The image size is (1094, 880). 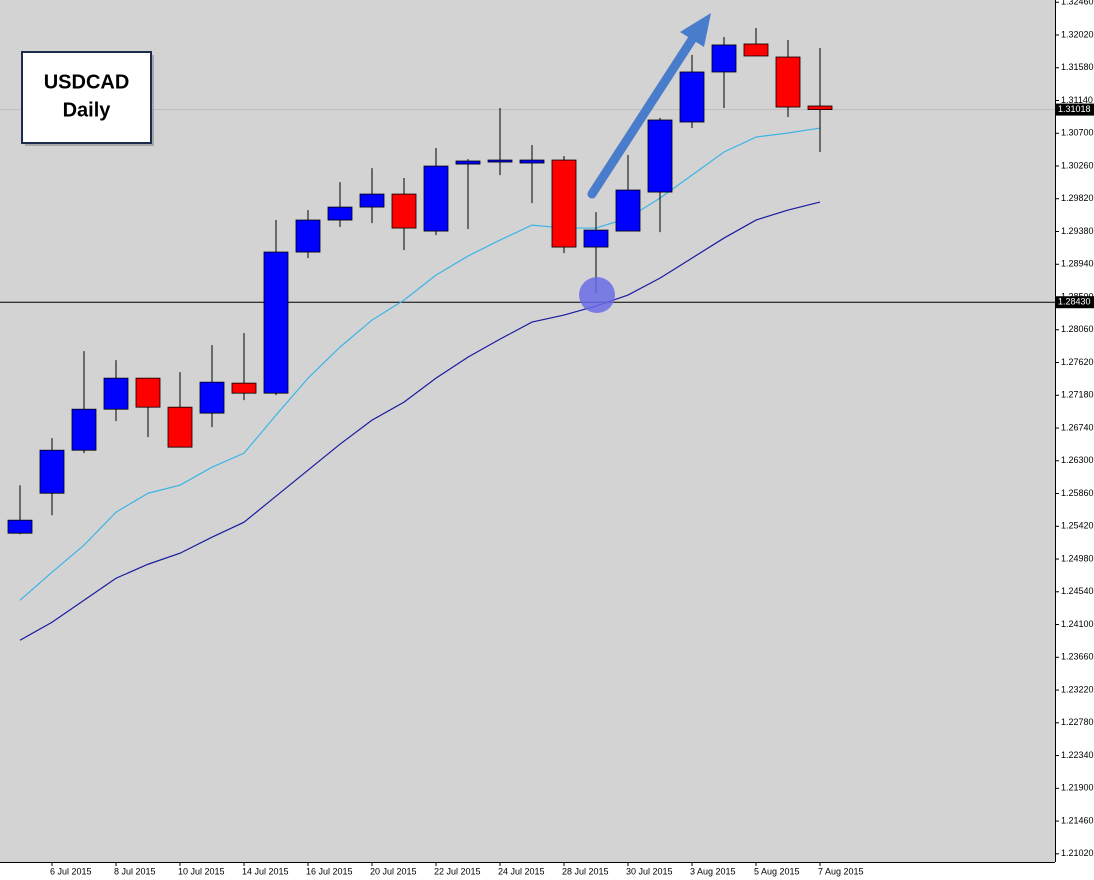 What do you see at coordinates (585, 871) in the screenshot?
I see `x-tick-label: 28 Jul 2015` at bounding box center [585, 871].